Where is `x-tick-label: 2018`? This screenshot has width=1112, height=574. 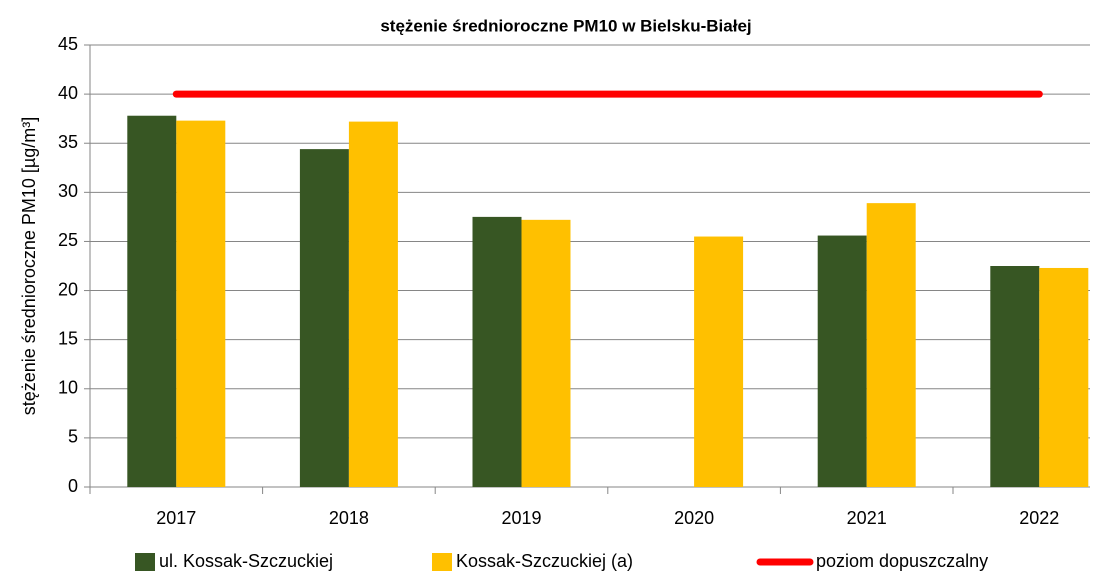
x-tick-label: 2018 is located at coordinates (349, 518).